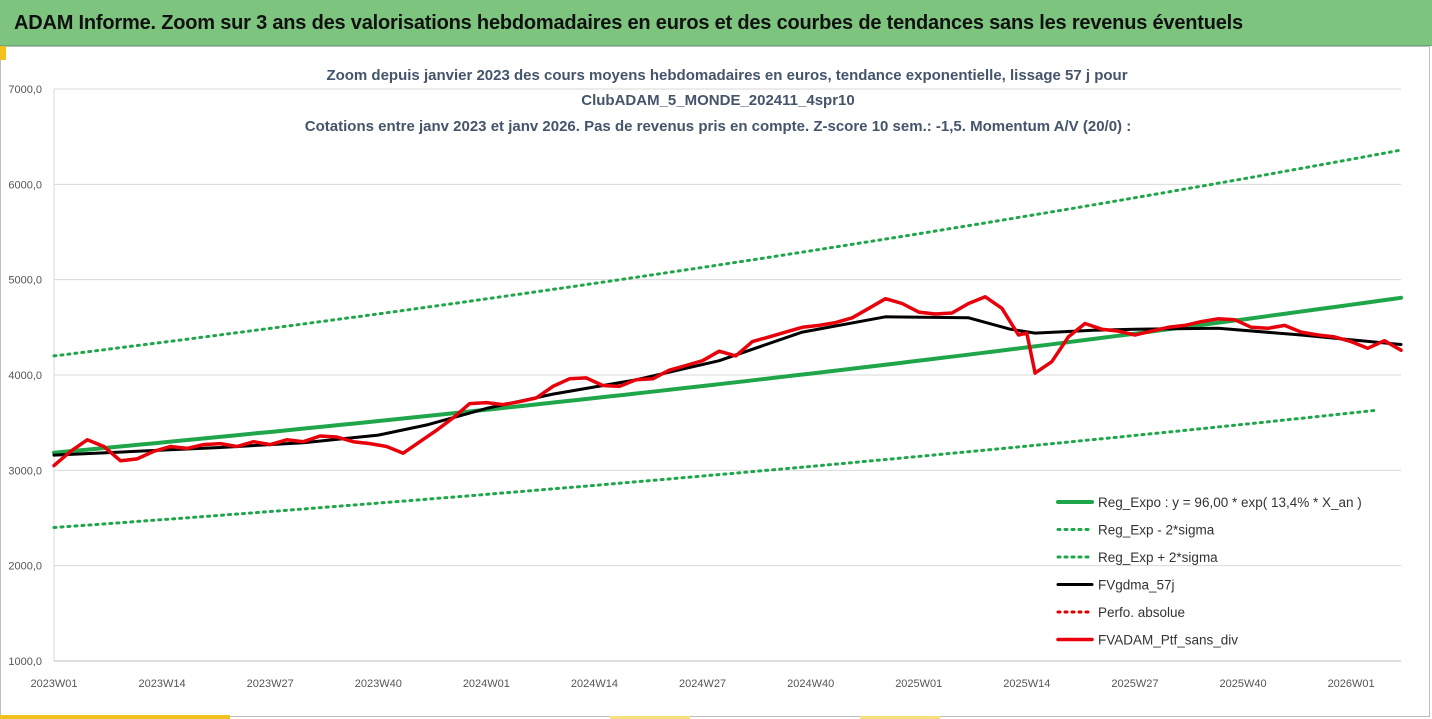 This screenshot has height=719, width=1432. Describe the element at coordinates (53, 684) in the screenshot. I see `x-tick-label: 2023W01` at that location.